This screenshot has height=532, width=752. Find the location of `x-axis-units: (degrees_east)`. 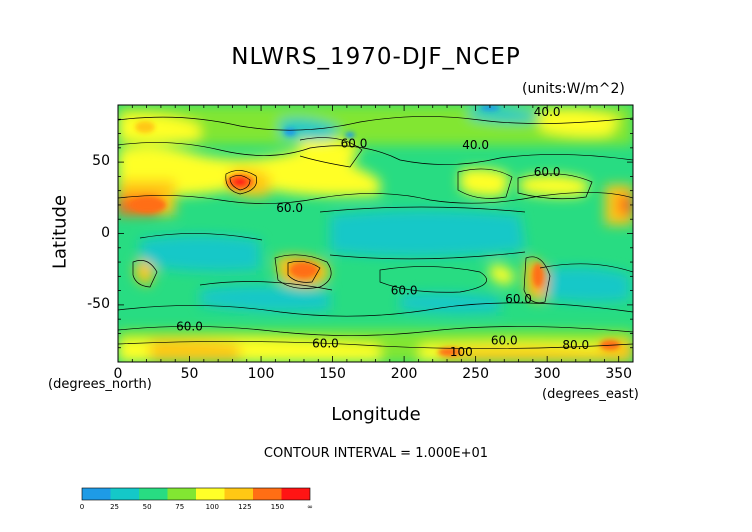

x-axis-units: (degrees_east) is located at coordinates (590, 394).